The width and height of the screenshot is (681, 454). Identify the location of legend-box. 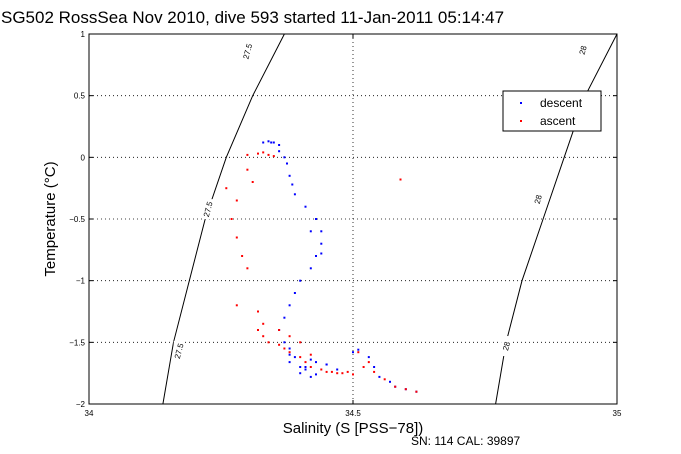
(552, 111).